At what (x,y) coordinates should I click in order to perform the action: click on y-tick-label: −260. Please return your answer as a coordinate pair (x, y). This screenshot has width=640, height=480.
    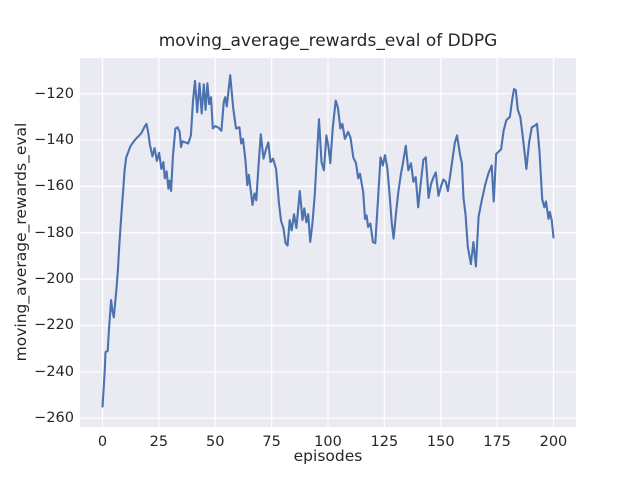
    Looking at the image, I should click on (54, 418).